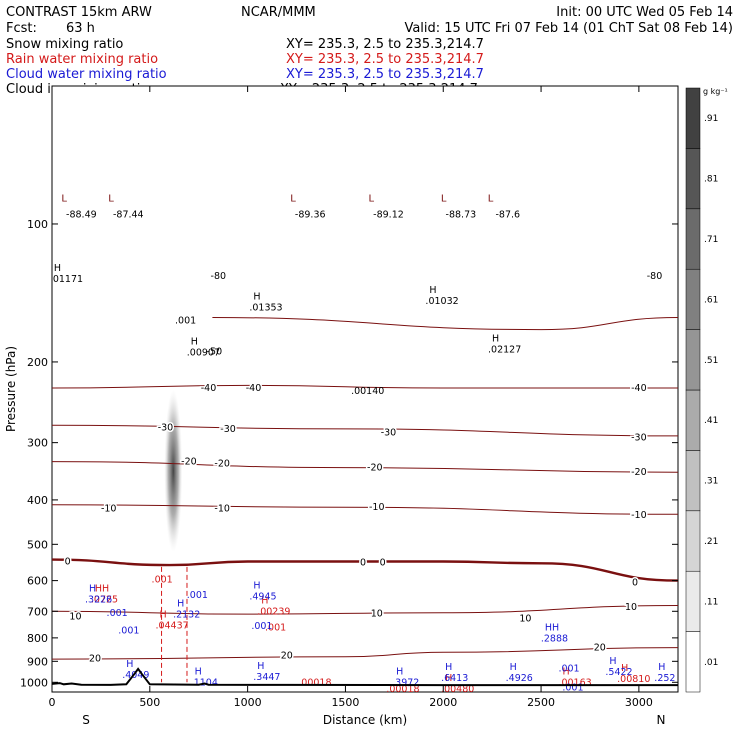 The height and width of the screenshot is (740, 740). I want to click on cloud-water-label-value-3: .2132, so click(186, 614).